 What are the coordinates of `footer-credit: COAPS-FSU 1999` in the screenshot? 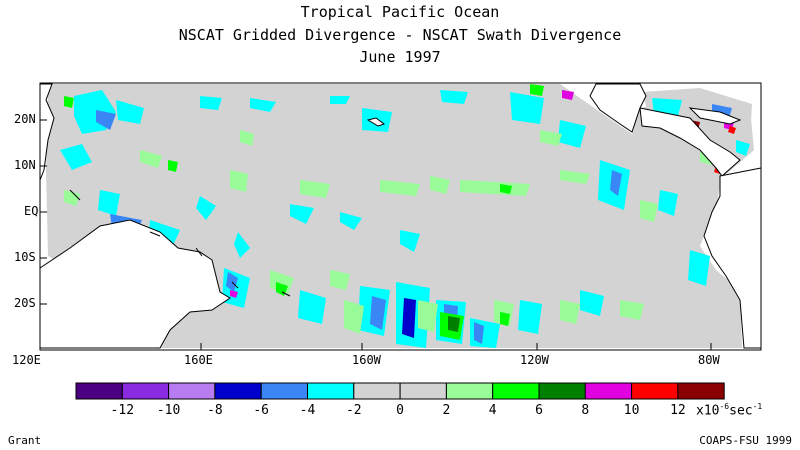 It's located at (745, 440).